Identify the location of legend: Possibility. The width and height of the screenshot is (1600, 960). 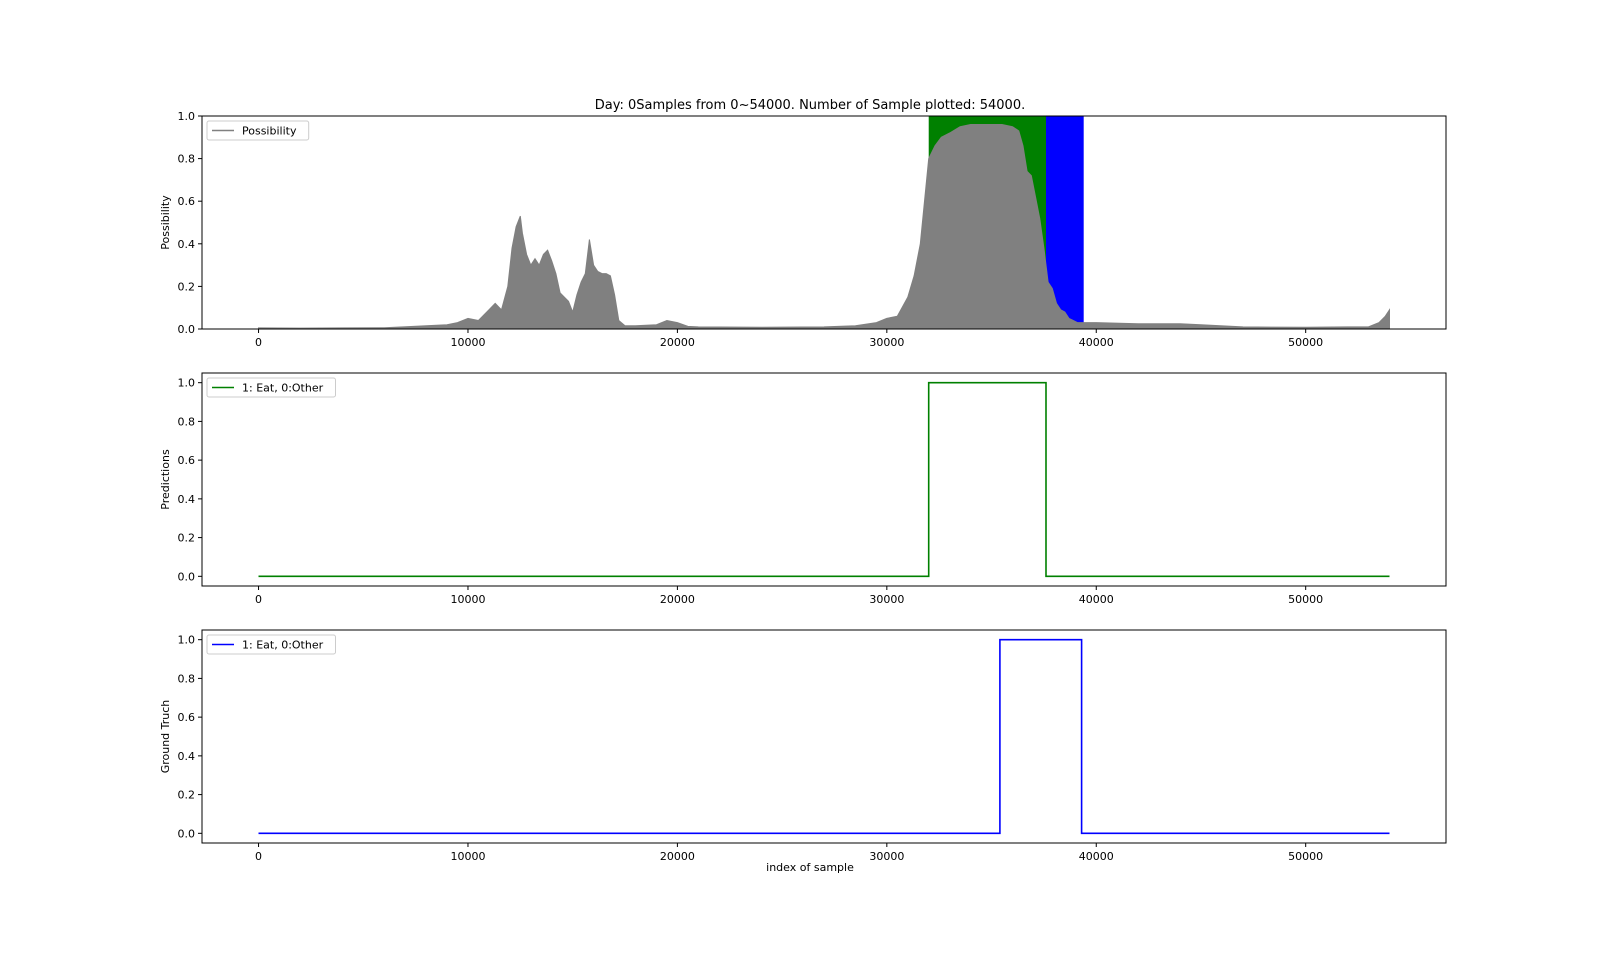
(258, 130).